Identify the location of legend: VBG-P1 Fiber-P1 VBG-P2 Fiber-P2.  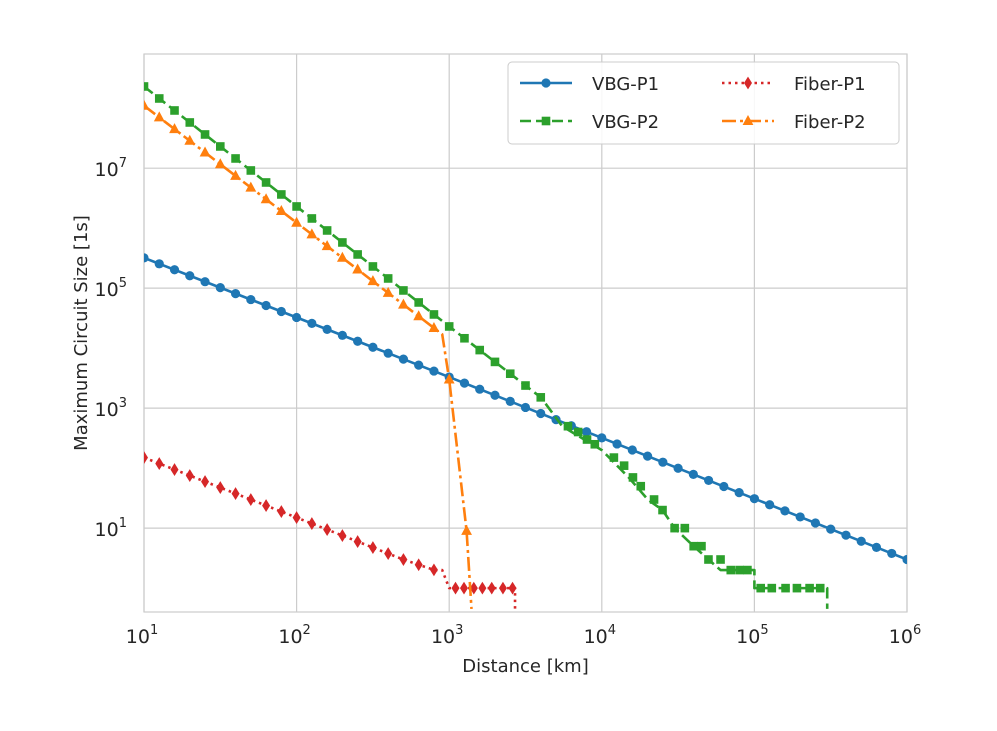
(703, 103).